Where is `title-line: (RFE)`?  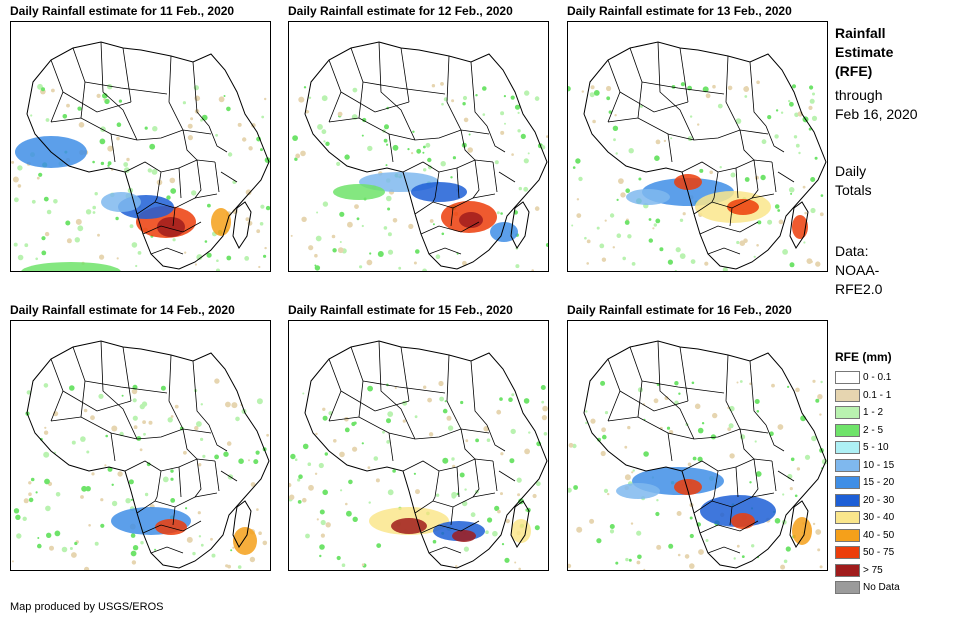 title-line: (RFE) is located at coordinates (854, 71).